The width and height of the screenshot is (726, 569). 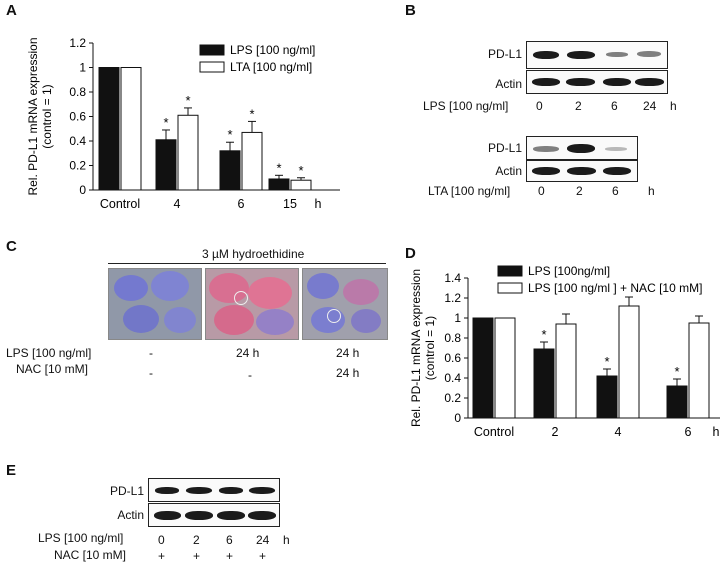 I want to click on chart-a-ytick-label-5: 1, so click(x=82, y=68).